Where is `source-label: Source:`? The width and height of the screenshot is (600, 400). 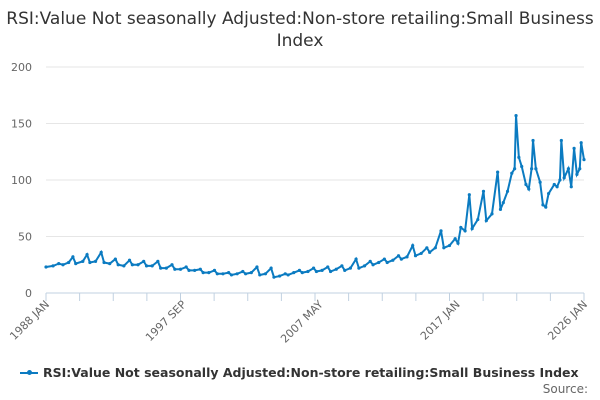
source-label: Source: is located at coordinates (565, 389).